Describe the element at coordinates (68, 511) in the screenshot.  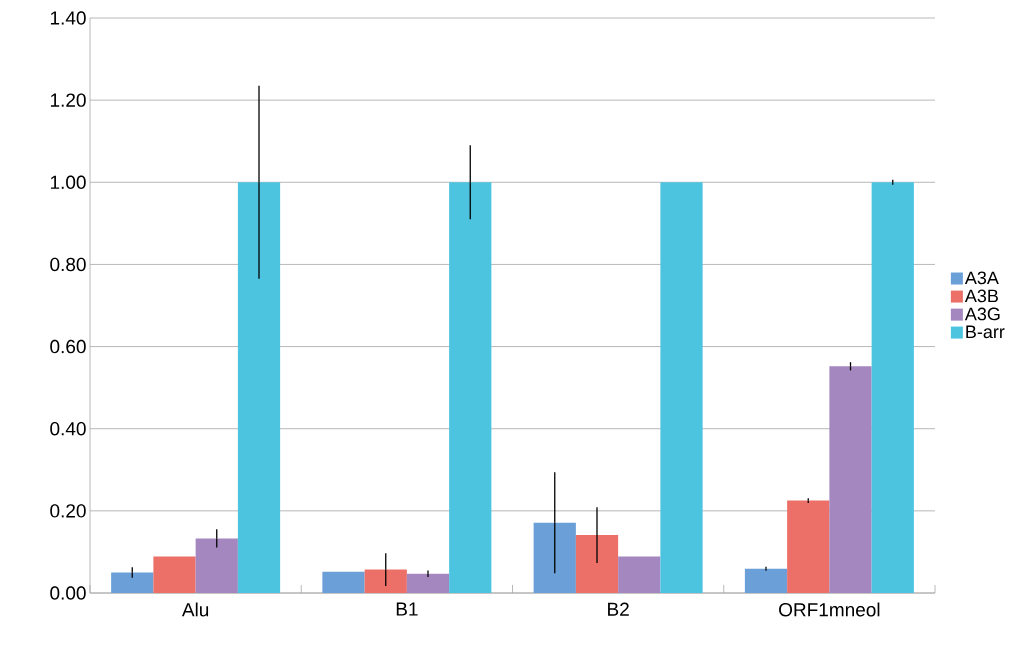
I see `y-tick-label: 0.20` at that location.